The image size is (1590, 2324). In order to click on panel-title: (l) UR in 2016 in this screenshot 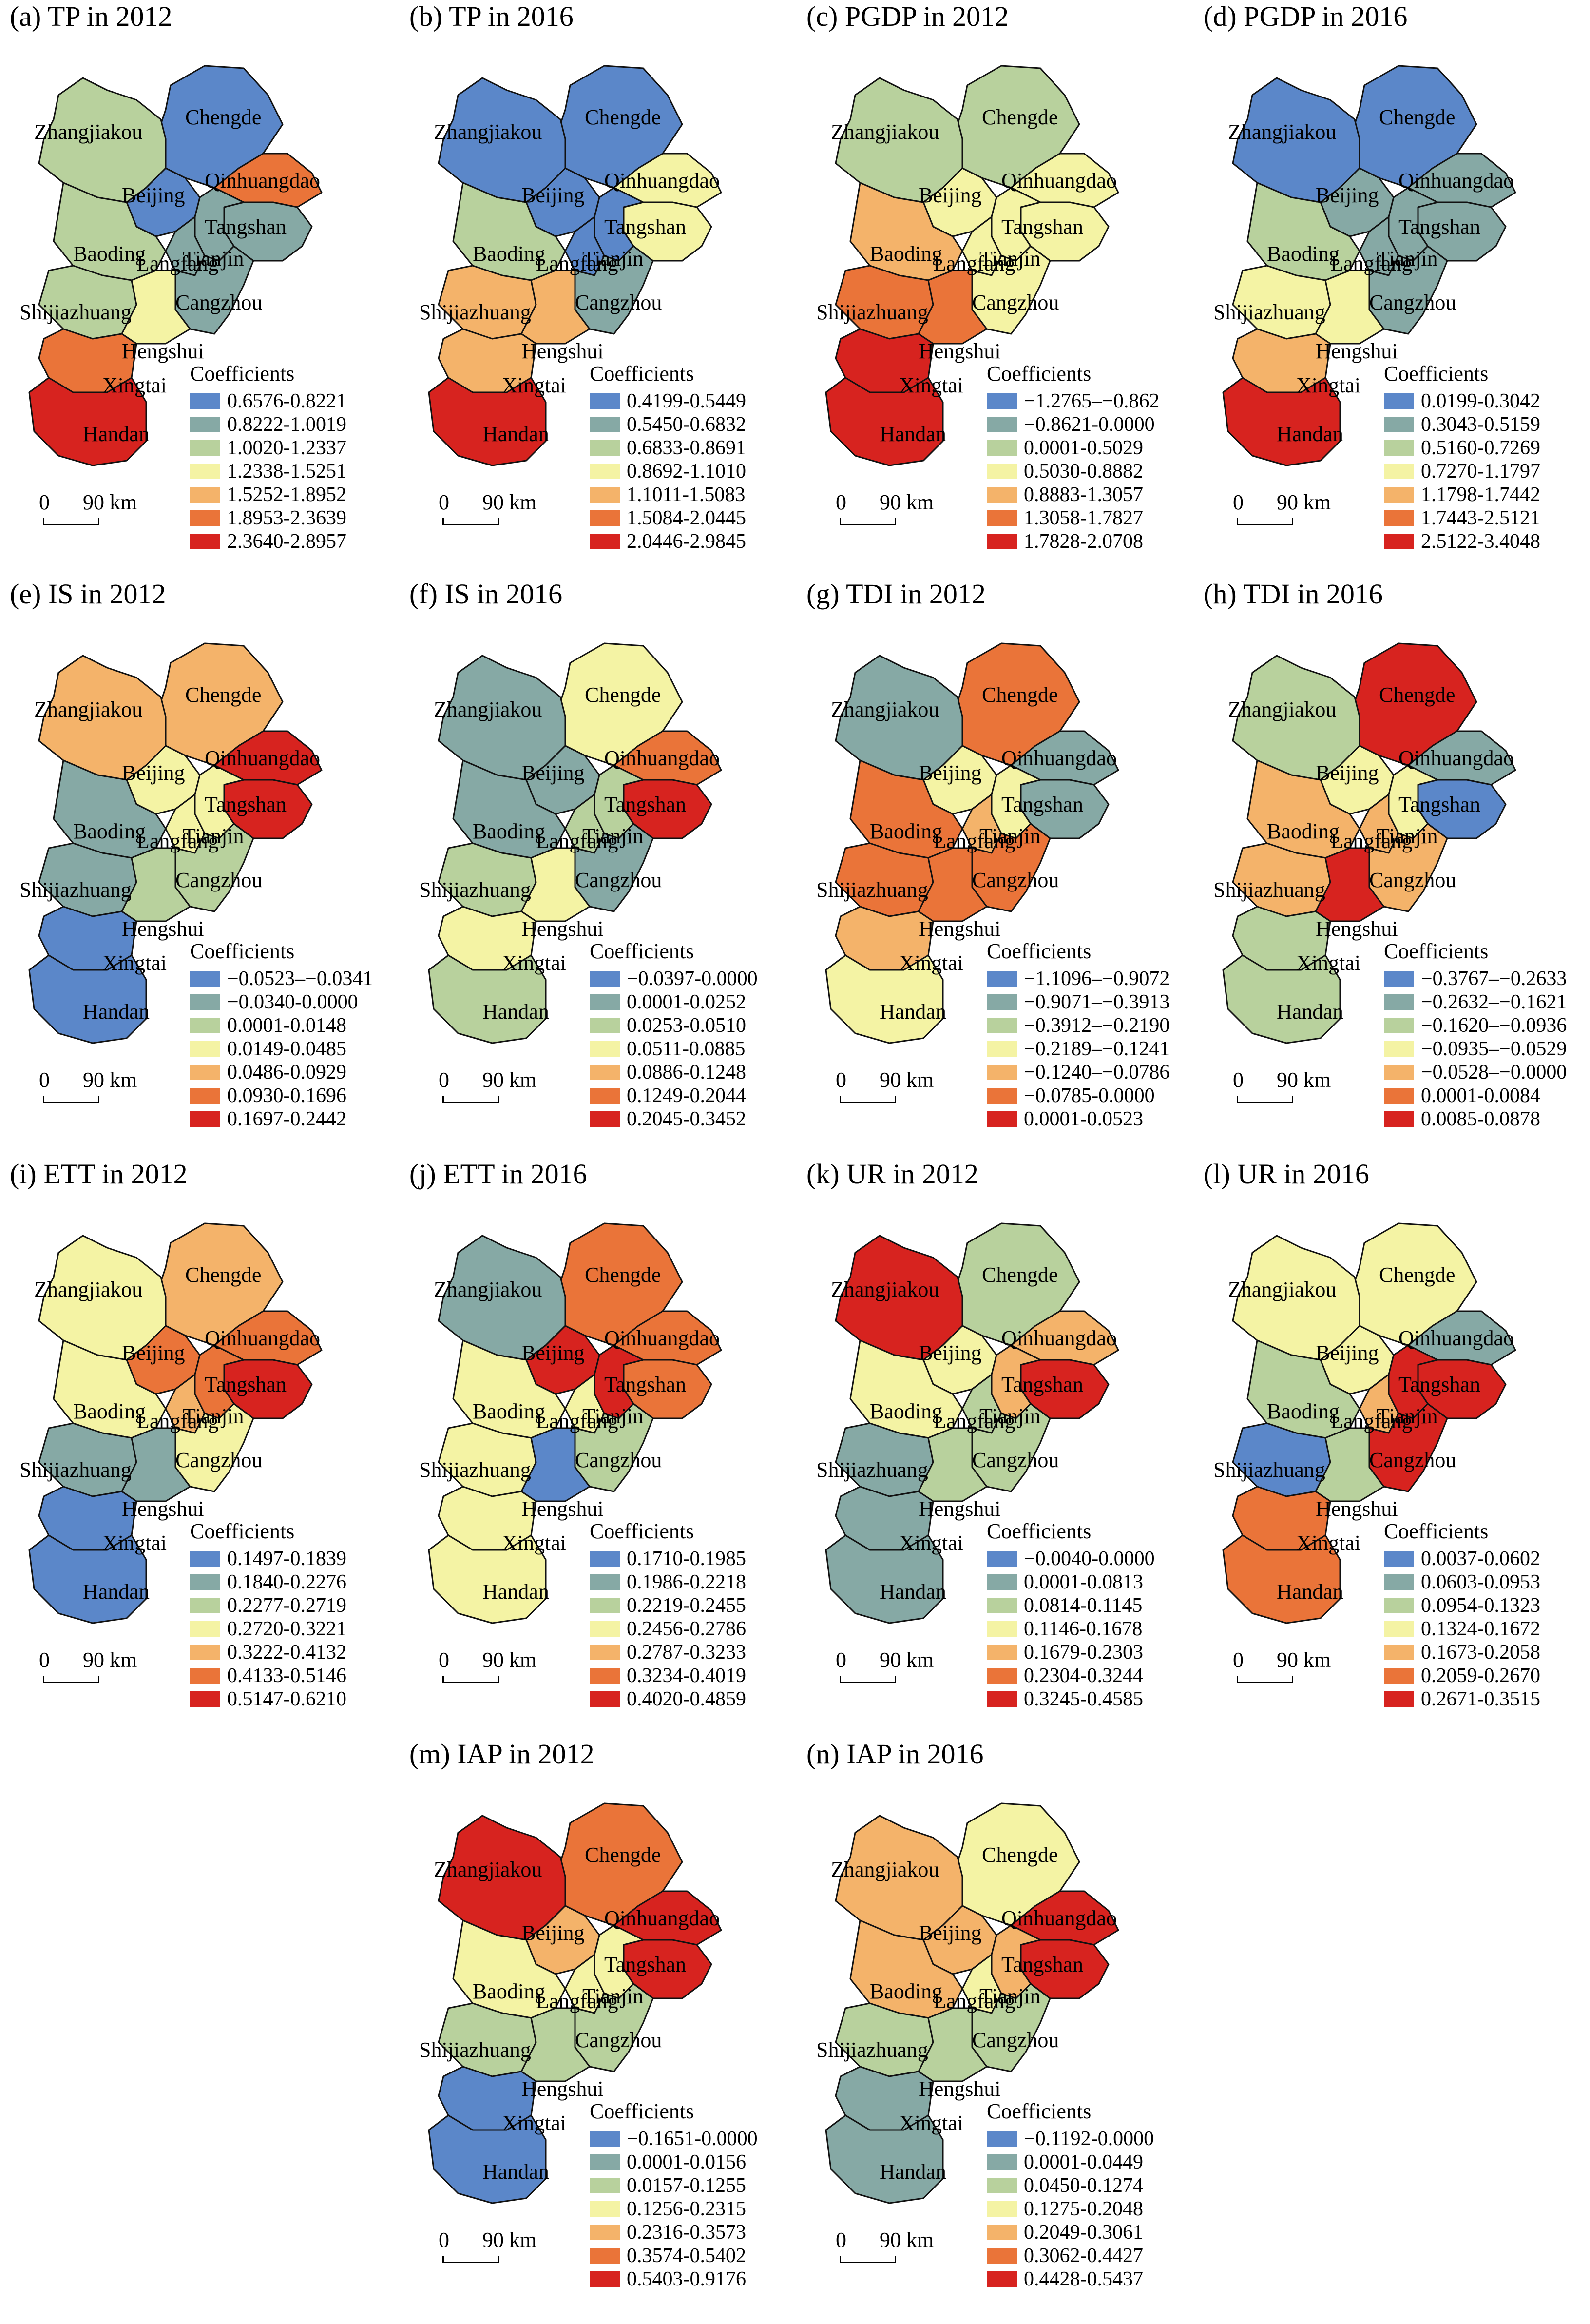, I will do `click(1286, 1174)`.